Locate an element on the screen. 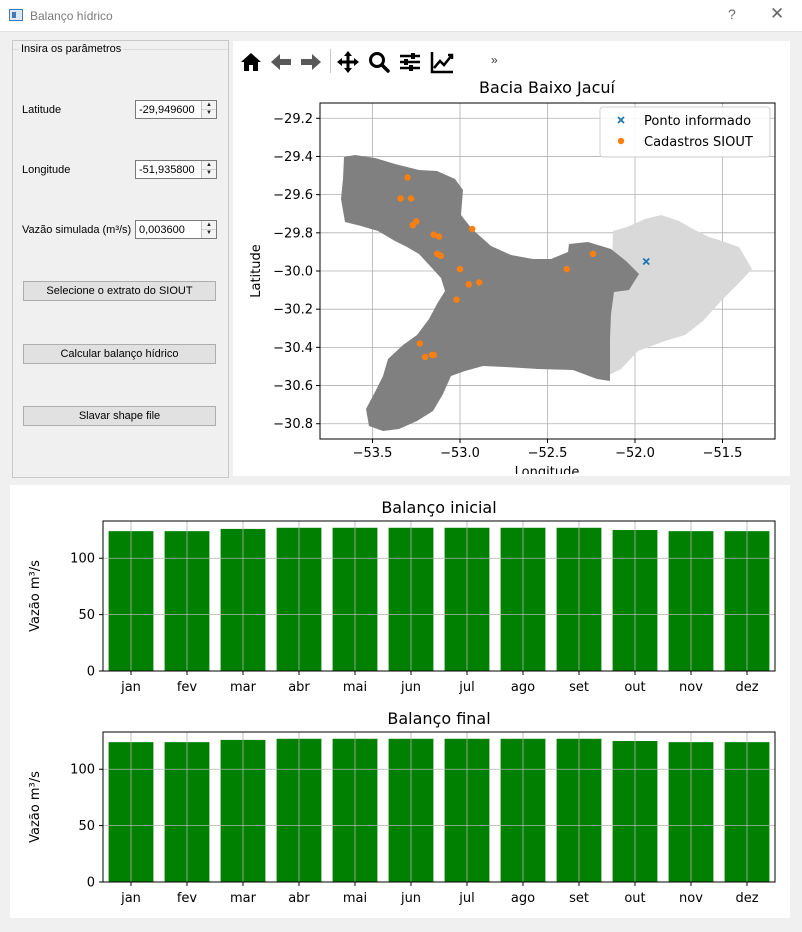  map-marks is located at coordinates (523, 267).